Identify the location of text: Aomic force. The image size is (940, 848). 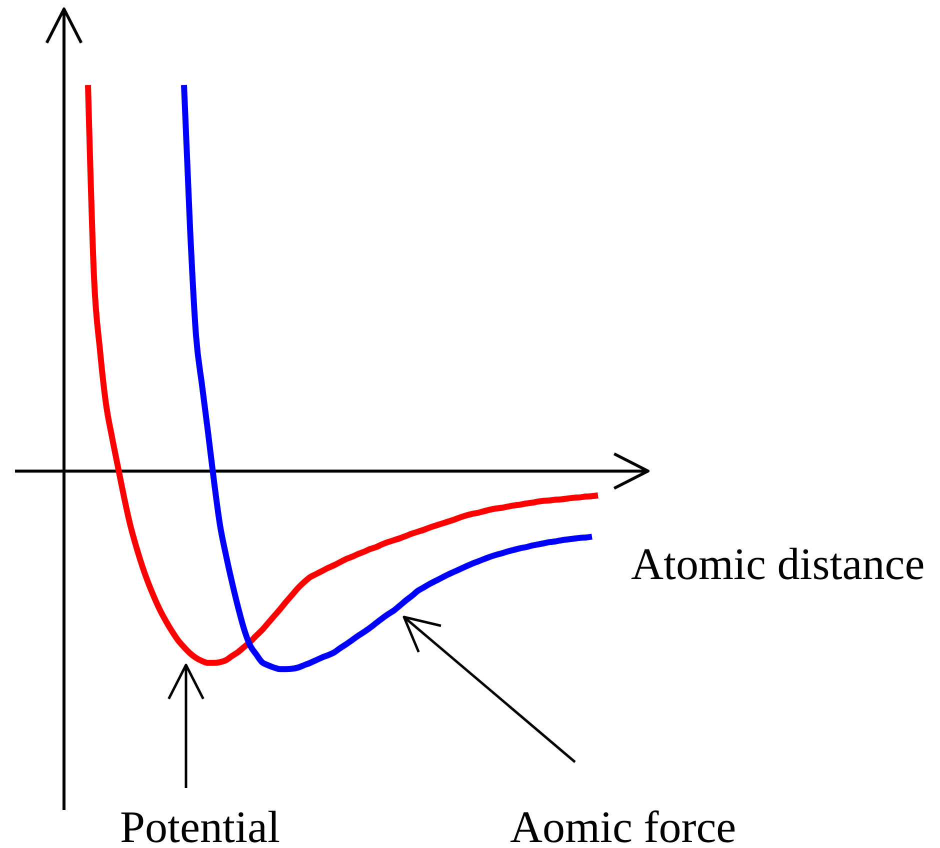
(623, 825).